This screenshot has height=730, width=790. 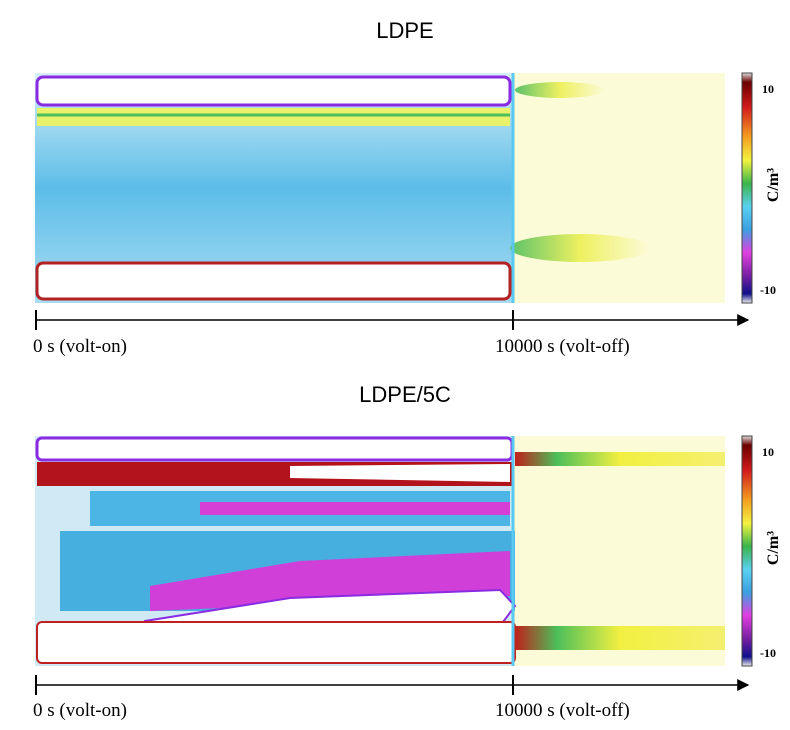 What do you see at coordinates (580, 248) in the screenshot?
I see `spot-yellow` at bounding box center [580, 248].